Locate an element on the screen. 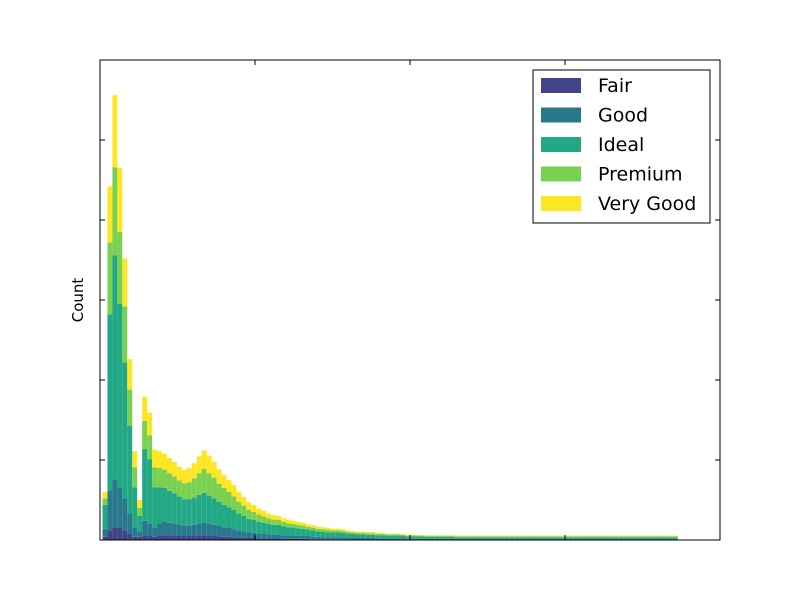 The height and width of the screenshot is (604, 800). legend-label-very-good: Very Good is located at coordinates (647, 204).